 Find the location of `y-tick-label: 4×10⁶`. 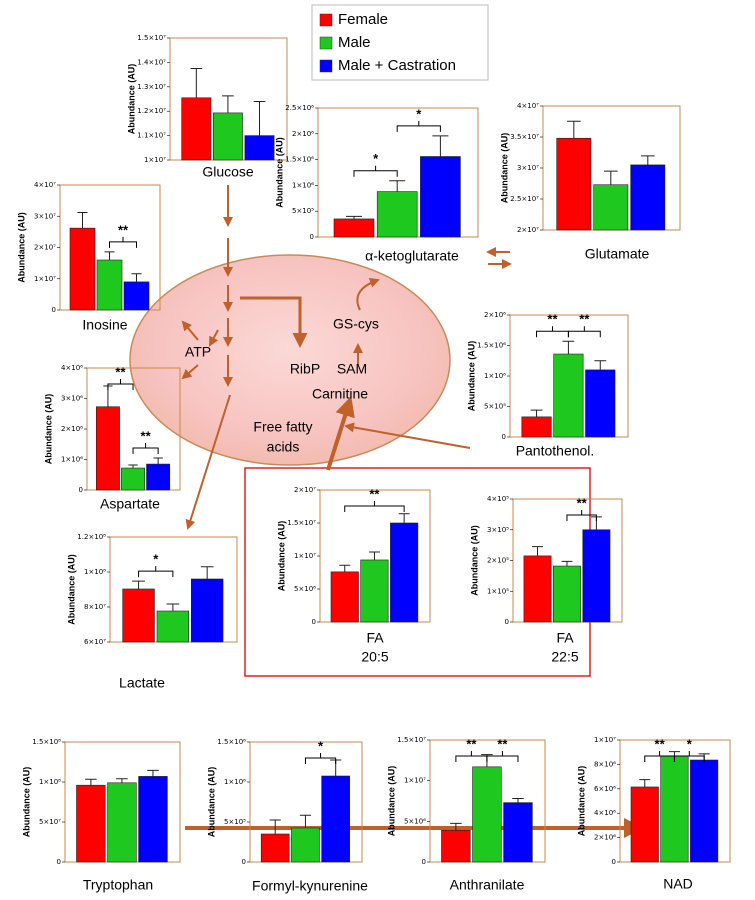

y-tick-label: 4×10⁶ is located at coordinates (605, 813).